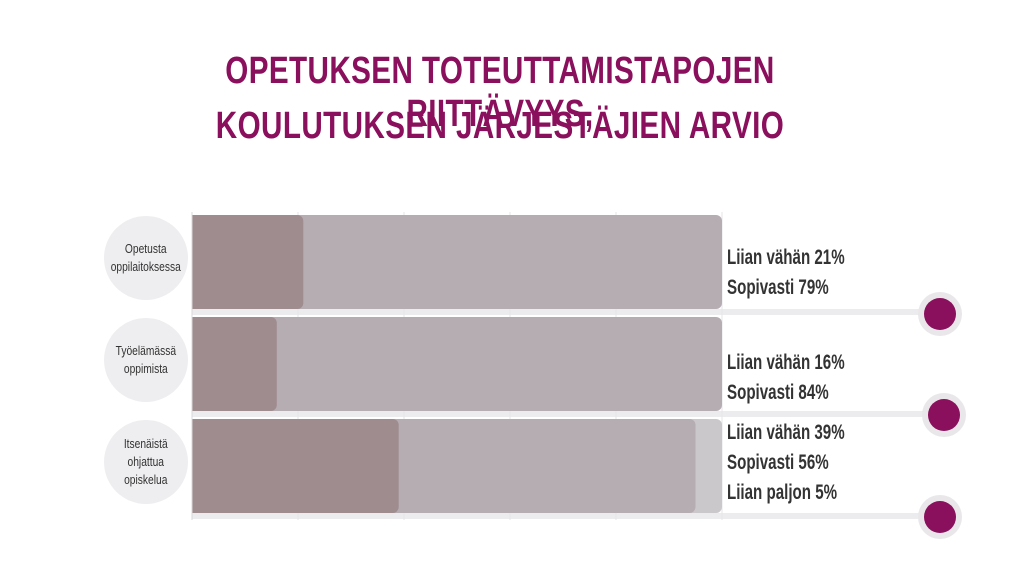 Image resolution: width=1024 pixels, height=576 pixels. I want to click on category-label-3-line-1: Itsenäistä, so click(146, 444).